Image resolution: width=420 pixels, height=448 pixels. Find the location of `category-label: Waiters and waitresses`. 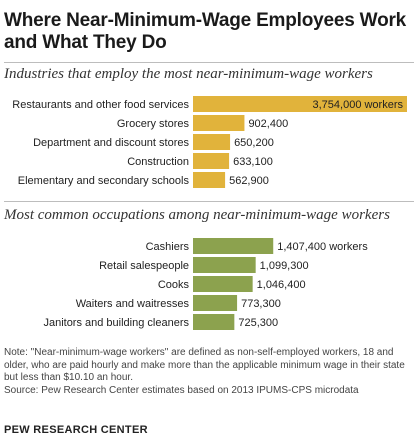

category-label: Waiters and waitresses is located at coordinates (133, 304).